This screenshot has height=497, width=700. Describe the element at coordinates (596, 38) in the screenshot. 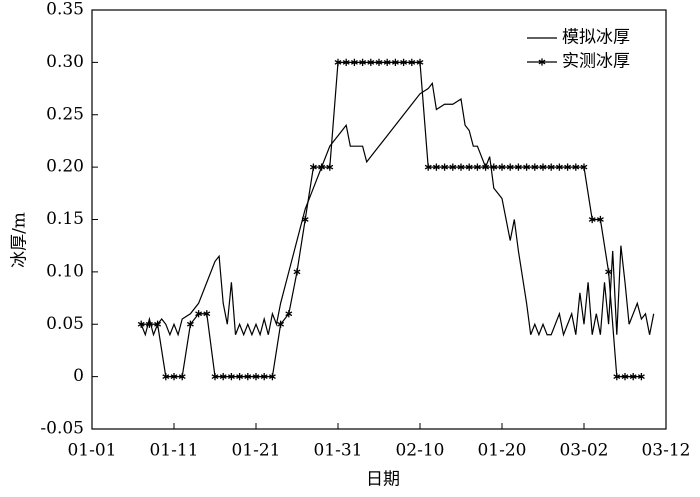

I see `legend-label: 模拟冰厚` at that location.